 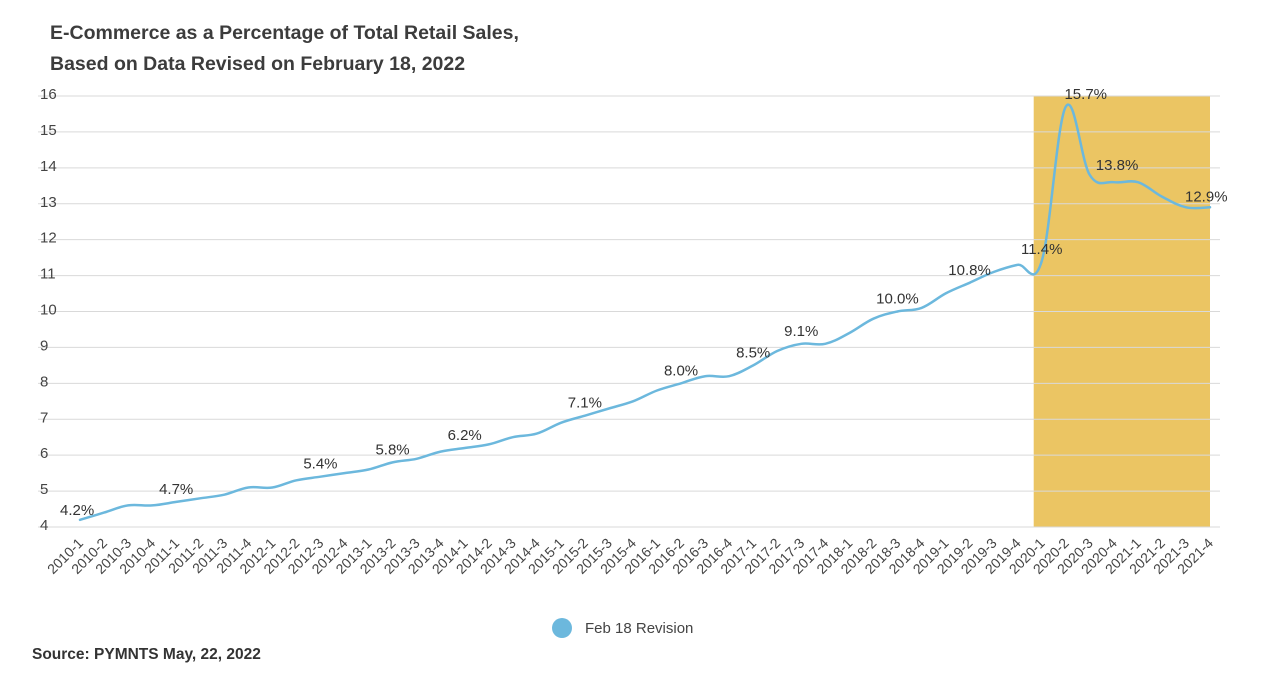 I want to click on source-note: Source: PYMNTS May, 22, 2022, so click(x=146, y=654).